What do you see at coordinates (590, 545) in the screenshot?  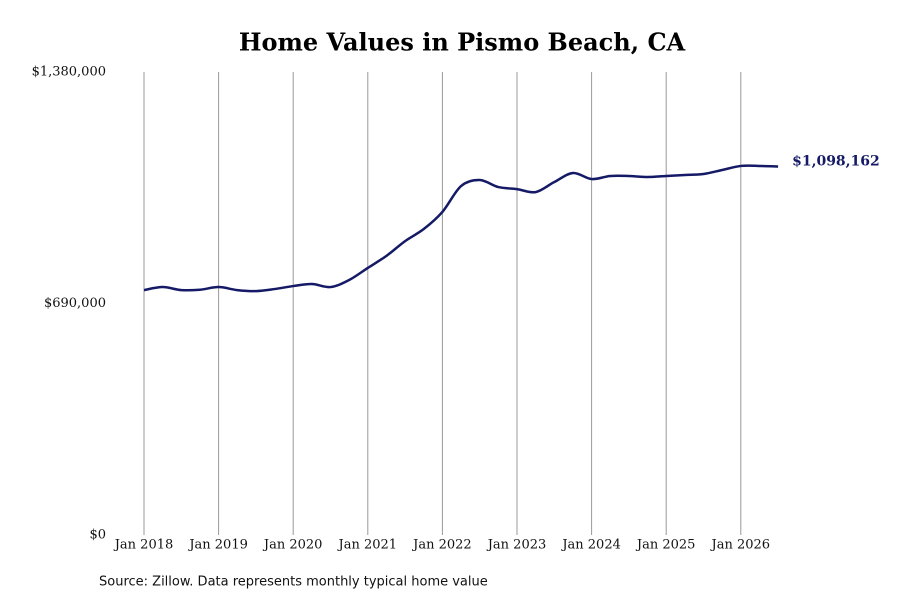 I see `x-tick-label: Jan 2024` at bounding box center [590, 545].